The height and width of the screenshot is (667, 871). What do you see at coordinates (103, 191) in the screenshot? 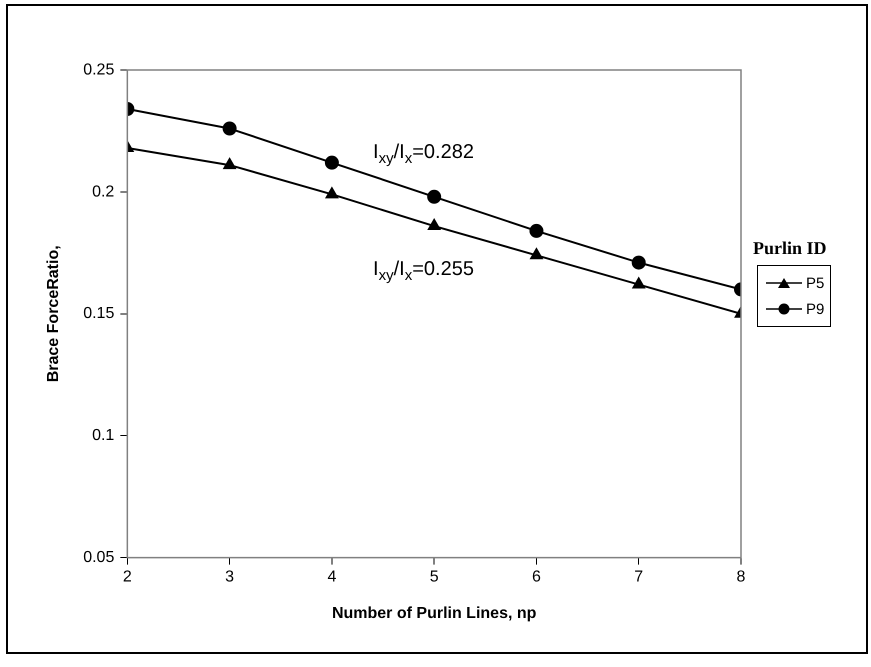
I see `y-tick-label: 0.2` at bounding box center [103, 191].